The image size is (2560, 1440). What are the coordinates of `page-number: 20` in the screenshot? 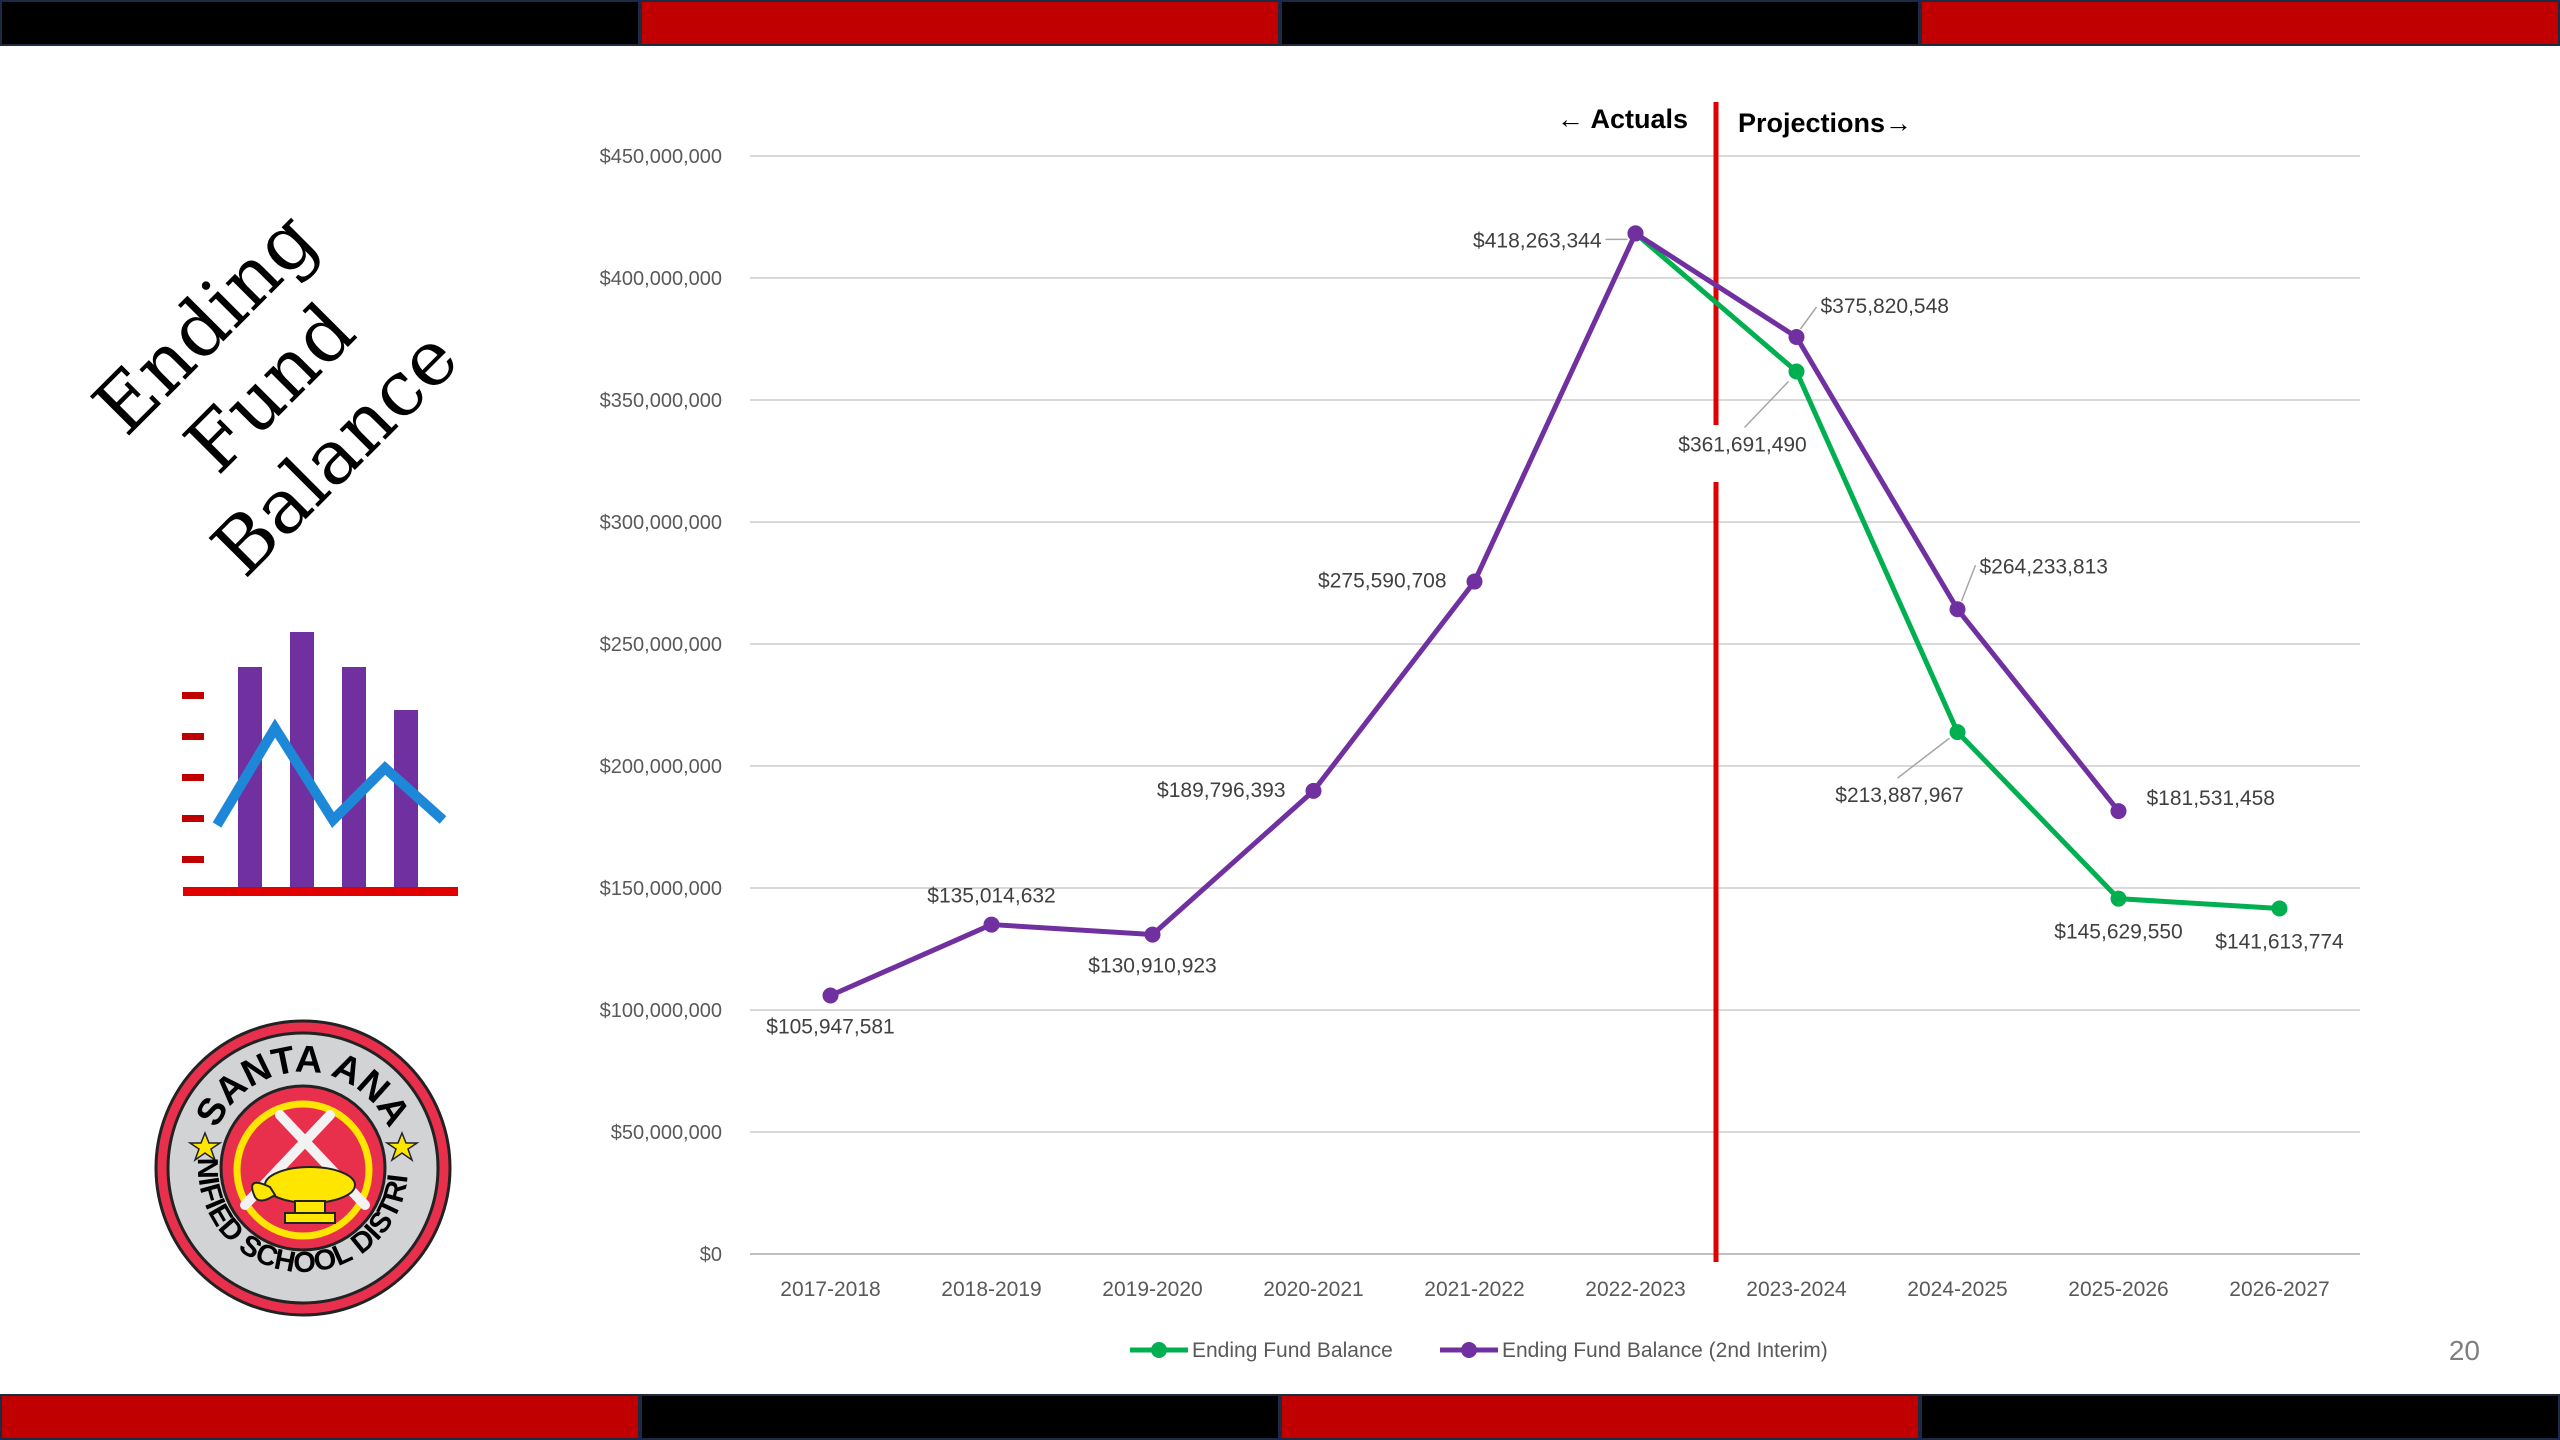 It's located at (2464, 1350).